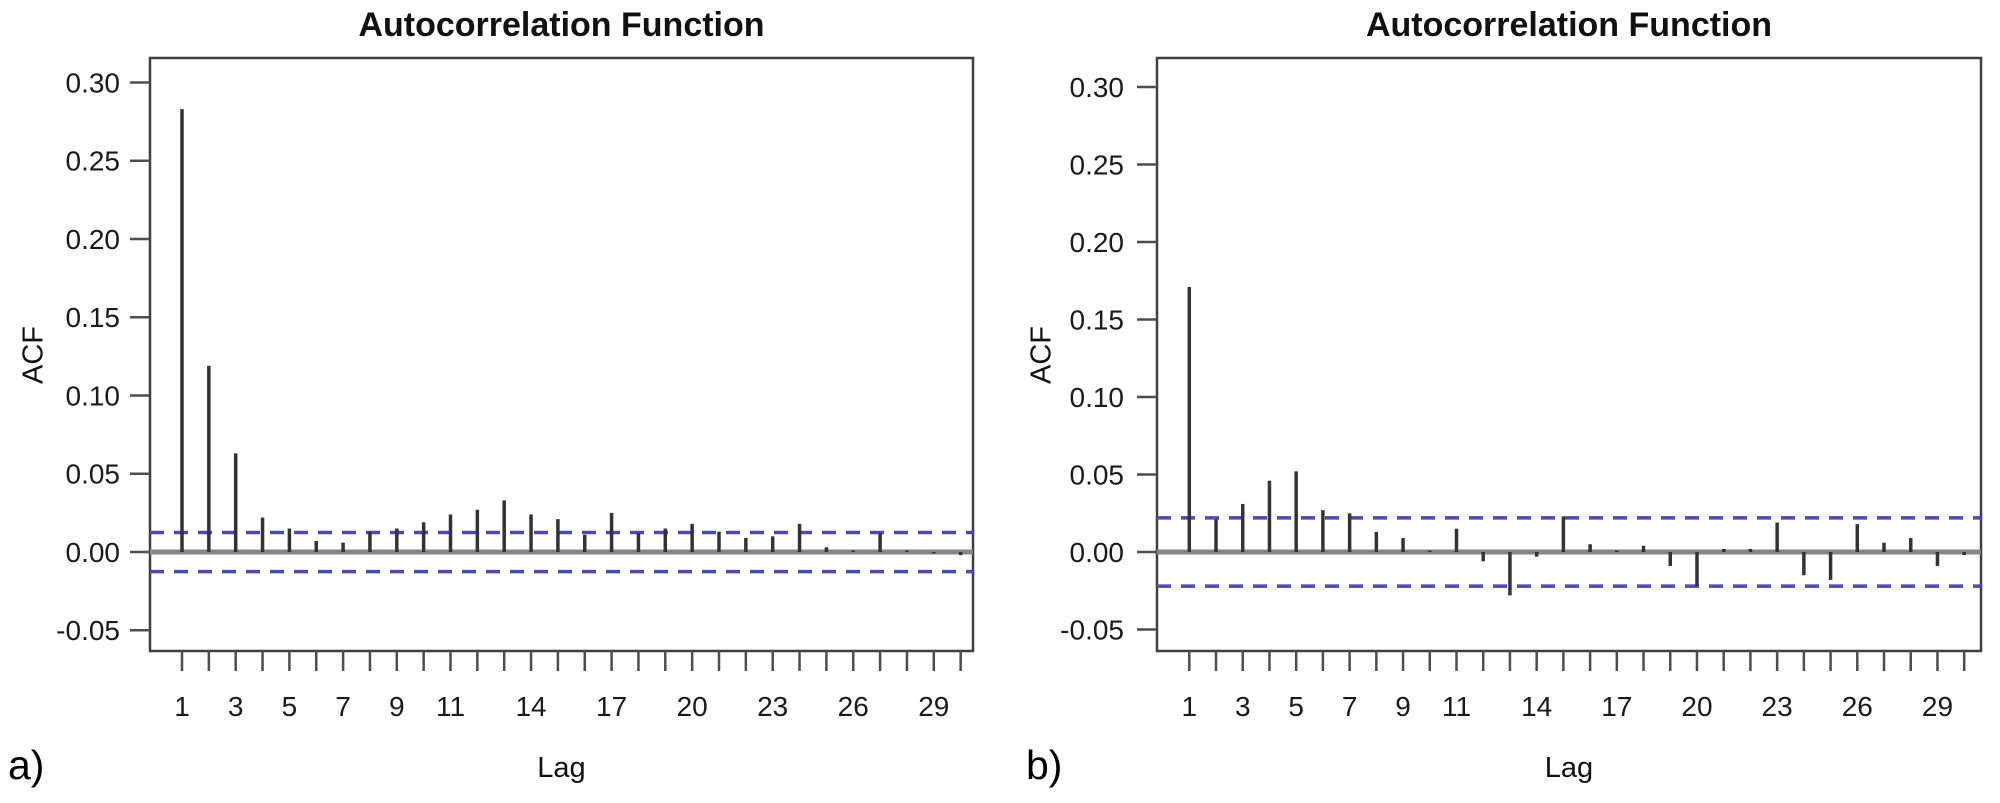  Describe the element at coordinates (26, 765) in the screenshot. I see `panel-letter-a: a)` at that location.